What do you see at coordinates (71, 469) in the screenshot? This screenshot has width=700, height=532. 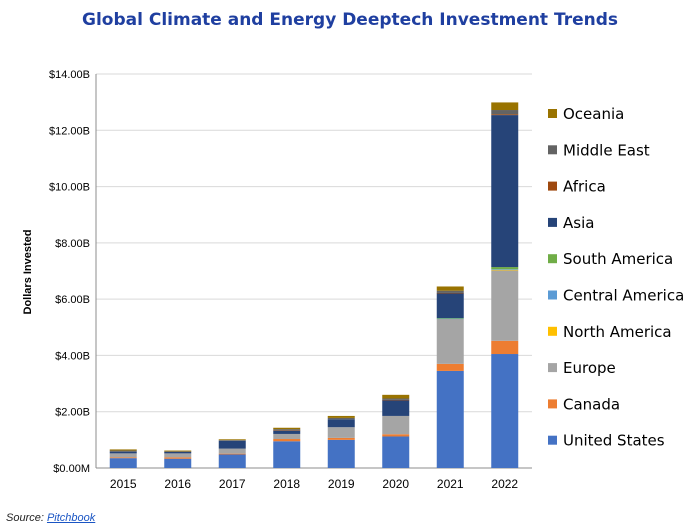 I see `y-tick-label: $0.00M` at bounding box center [71, 469].